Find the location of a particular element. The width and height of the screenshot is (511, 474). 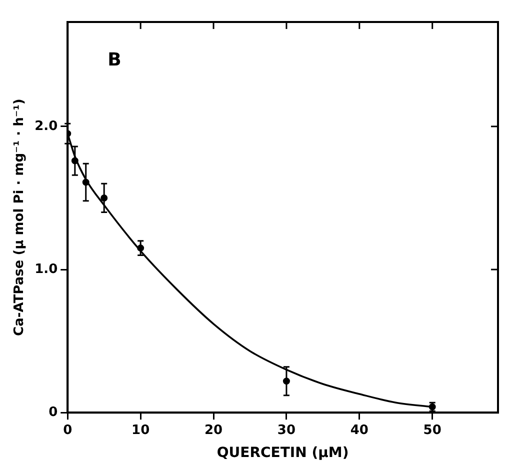

x-tick-label: 20 is located at coordinates (213, 430).